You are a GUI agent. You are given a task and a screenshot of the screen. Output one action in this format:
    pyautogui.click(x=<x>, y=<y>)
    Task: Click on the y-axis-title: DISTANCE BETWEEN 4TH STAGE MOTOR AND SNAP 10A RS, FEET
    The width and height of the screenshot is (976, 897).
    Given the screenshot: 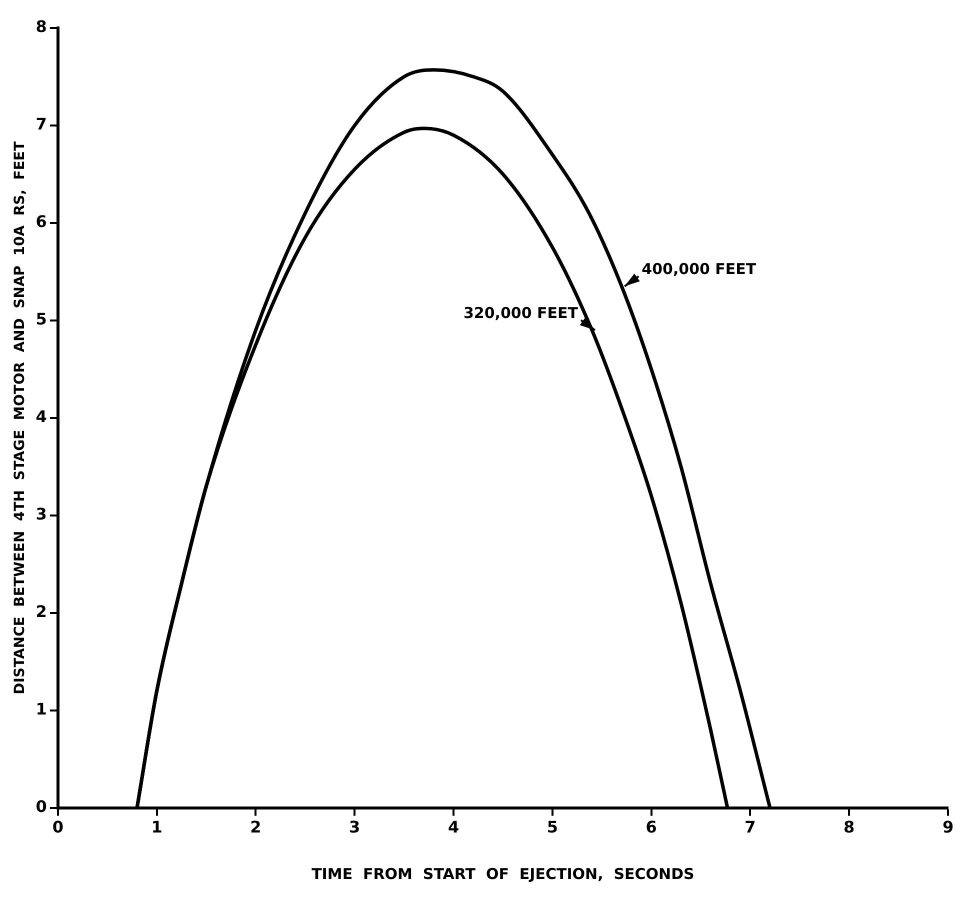 What is the action you would take?
    pyautogui.click(x=20, y=417)
    